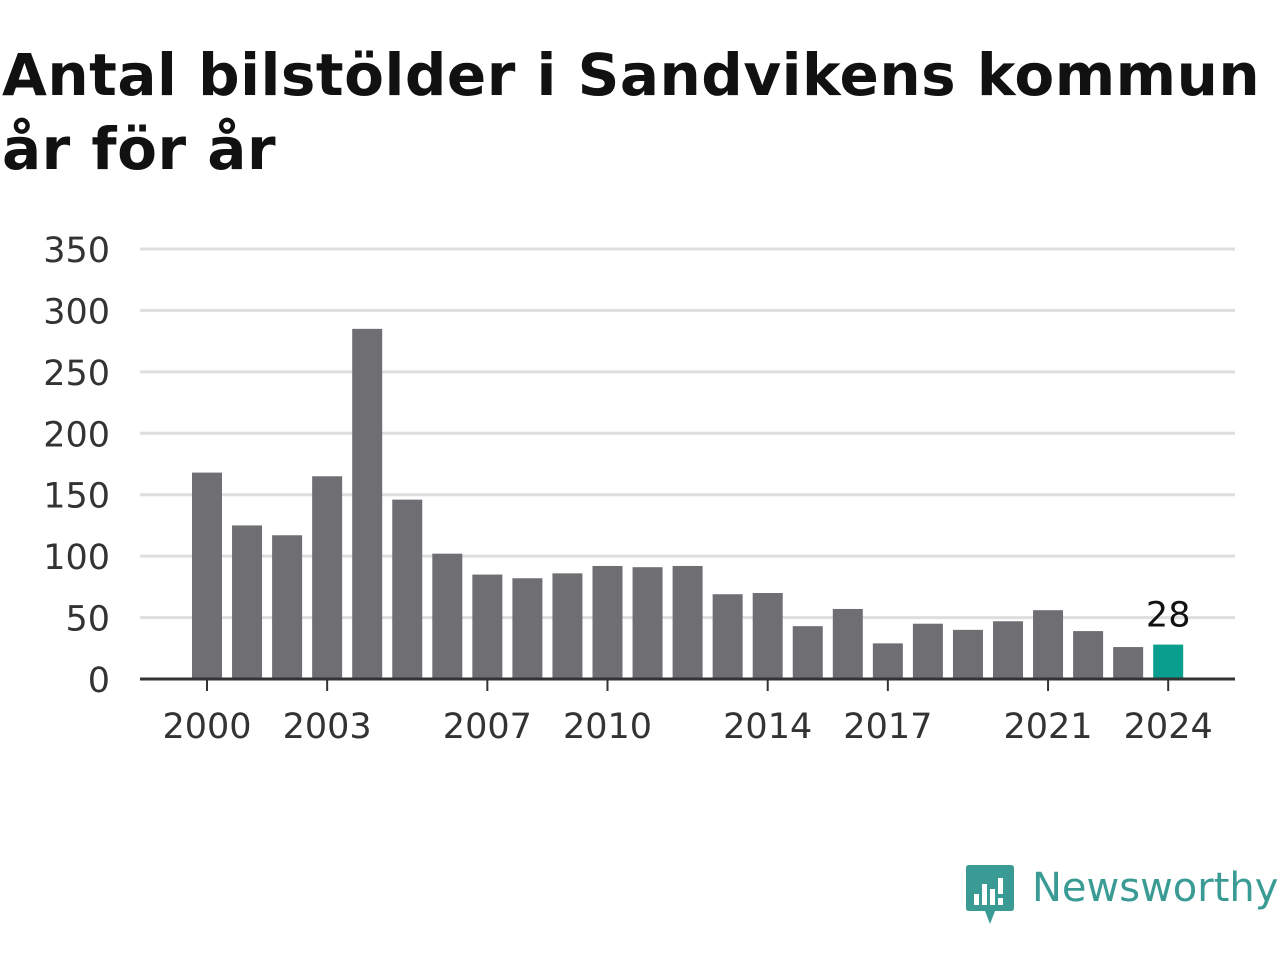  What do you see at coordinates (487, 727) in the screenshot?
I see `x-tick-label: 2007` at bounding box center [487, 727].